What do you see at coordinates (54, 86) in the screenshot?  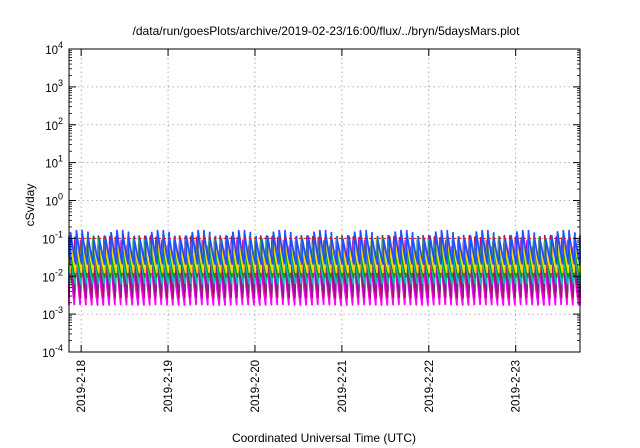 I see `y-tick-label: 10³` at bounding box center [54, 86].